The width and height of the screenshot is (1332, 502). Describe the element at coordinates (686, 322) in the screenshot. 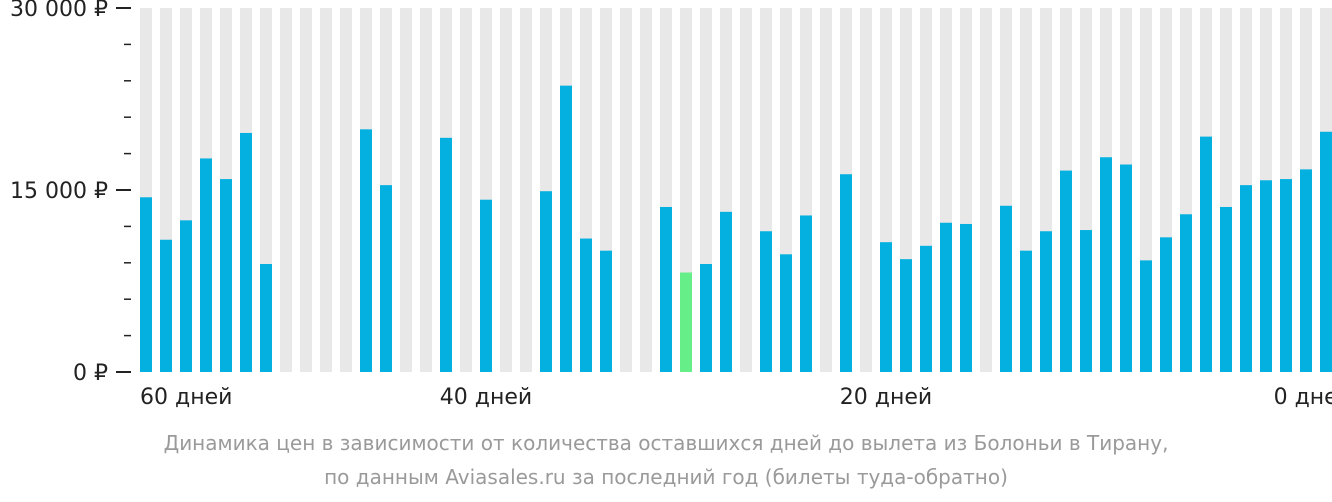

I see `cheapest-price-bar` at that location.